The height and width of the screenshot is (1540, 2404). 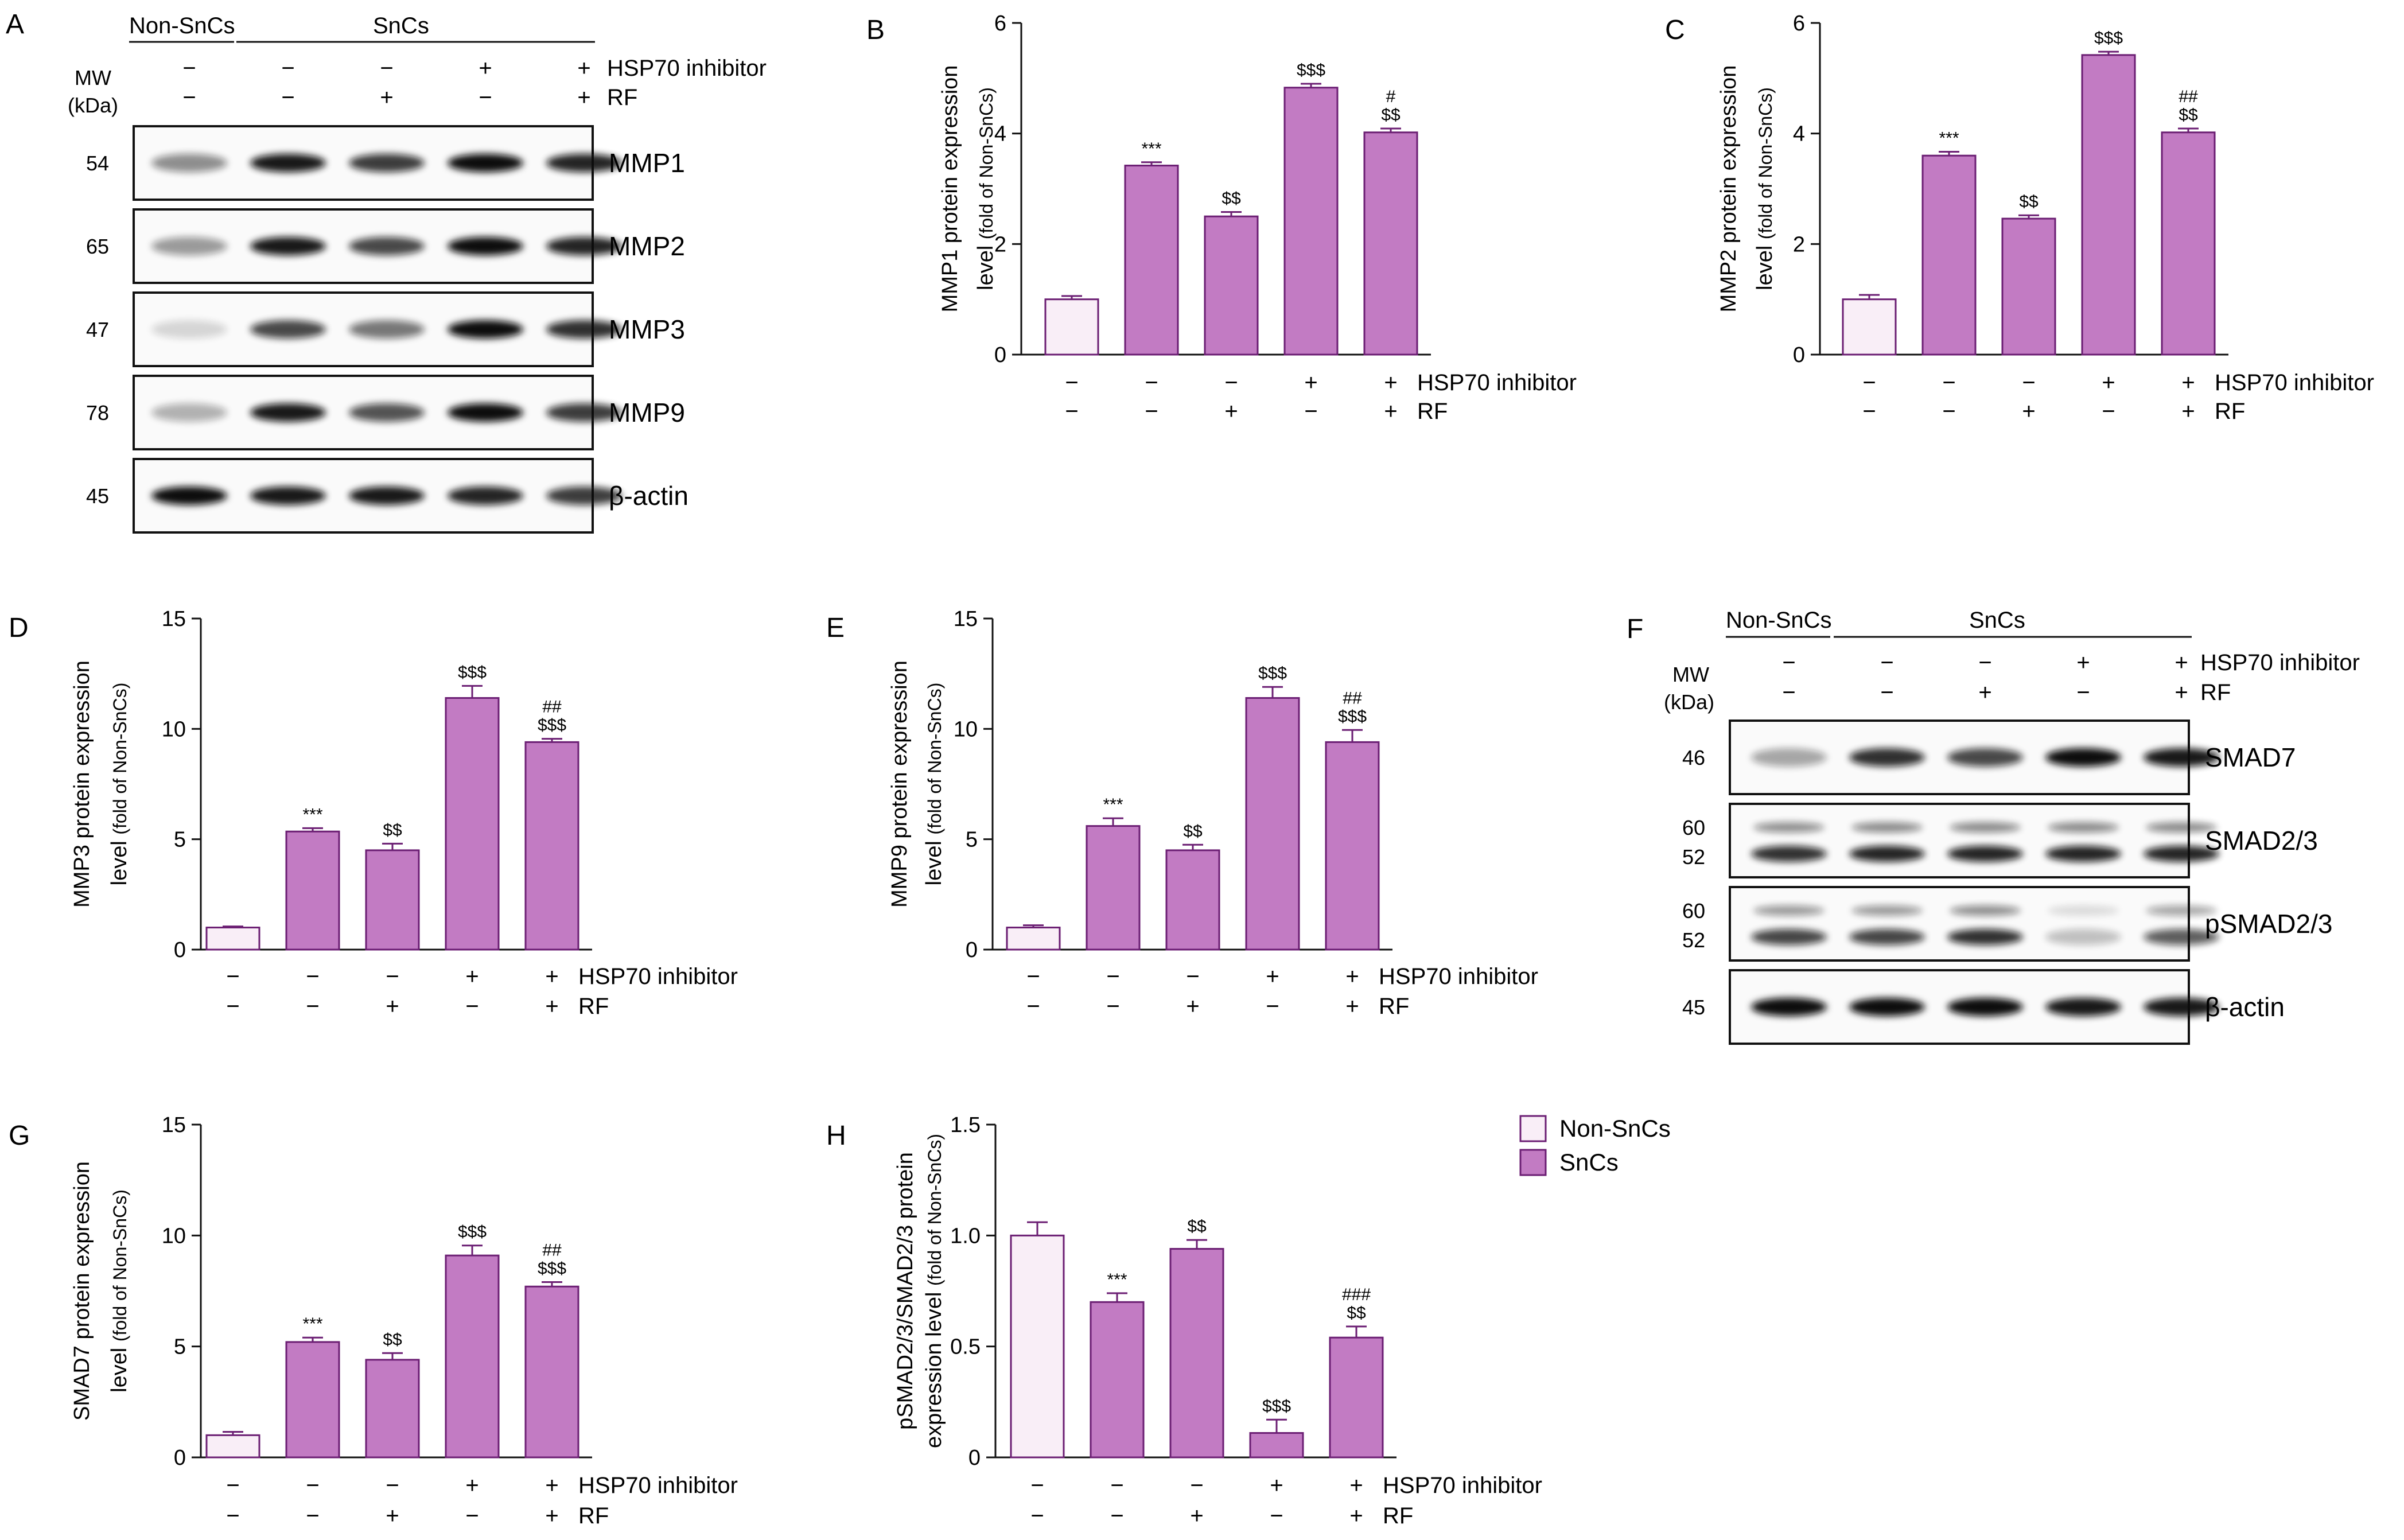 What do you see at coordinates (97, 246) in the screenshot?
I see `blot-a-mw: 65` at bounding box center [97, 246].